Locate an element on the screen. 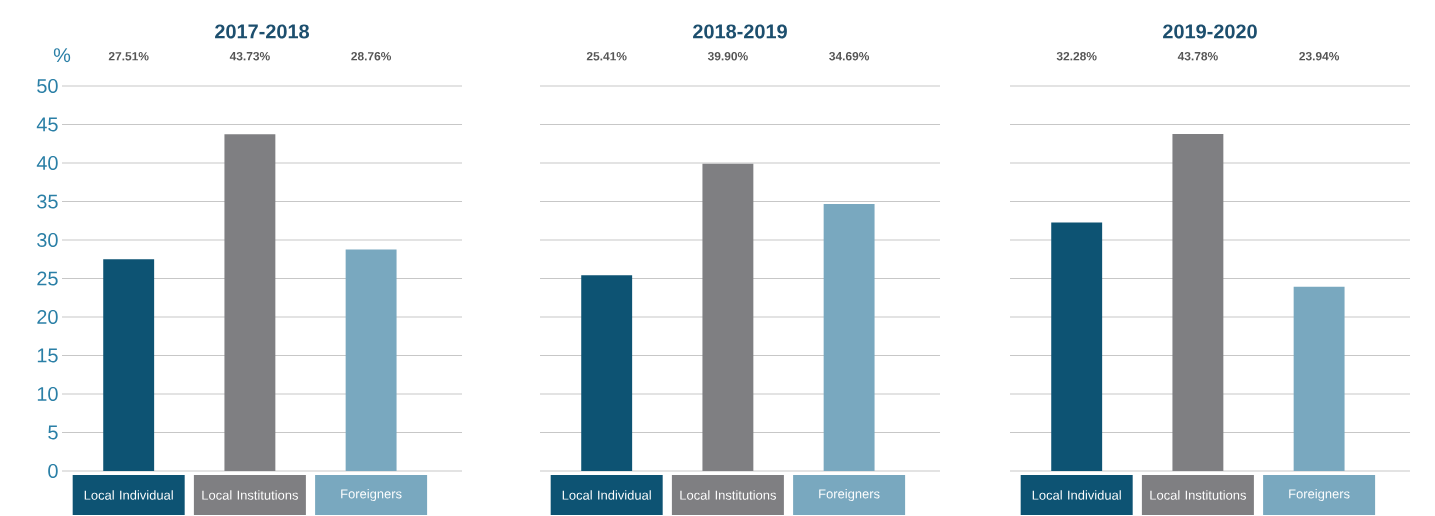 This screenshot has width=1435, height=516. y-tick-label: 50 is located at coordinates (47, 86).